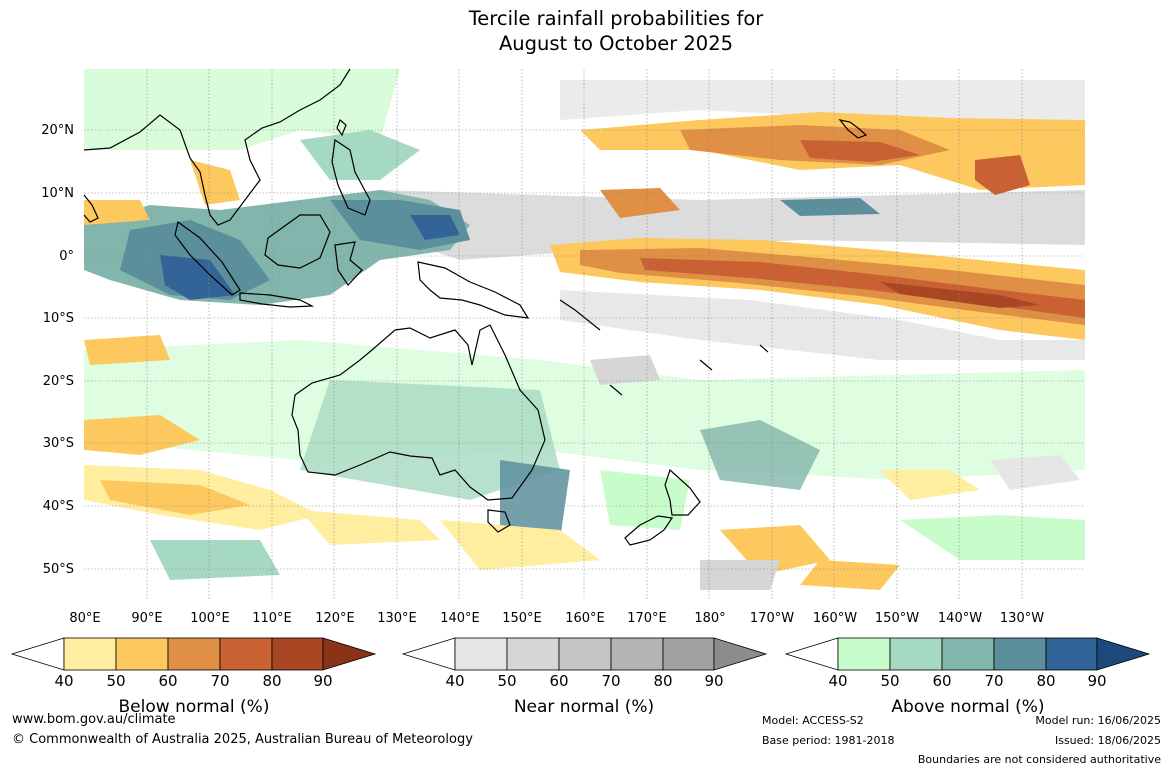  I want to click on legend-near-tick: 90, so click(714, 681).